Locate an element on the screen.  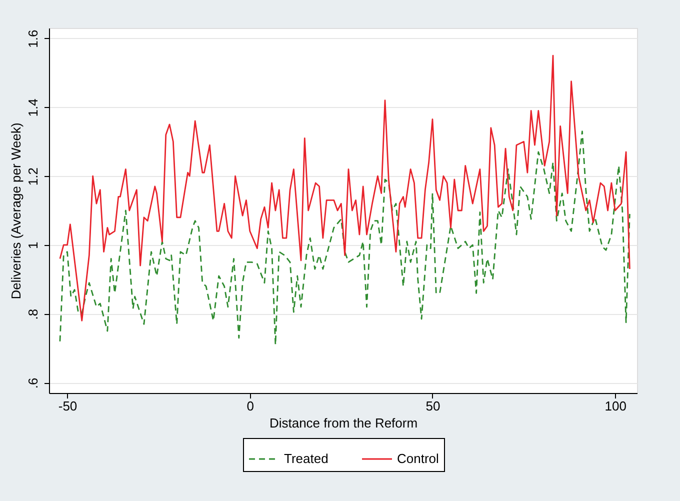
legend-label: Control is located at coordinates (418, 458).